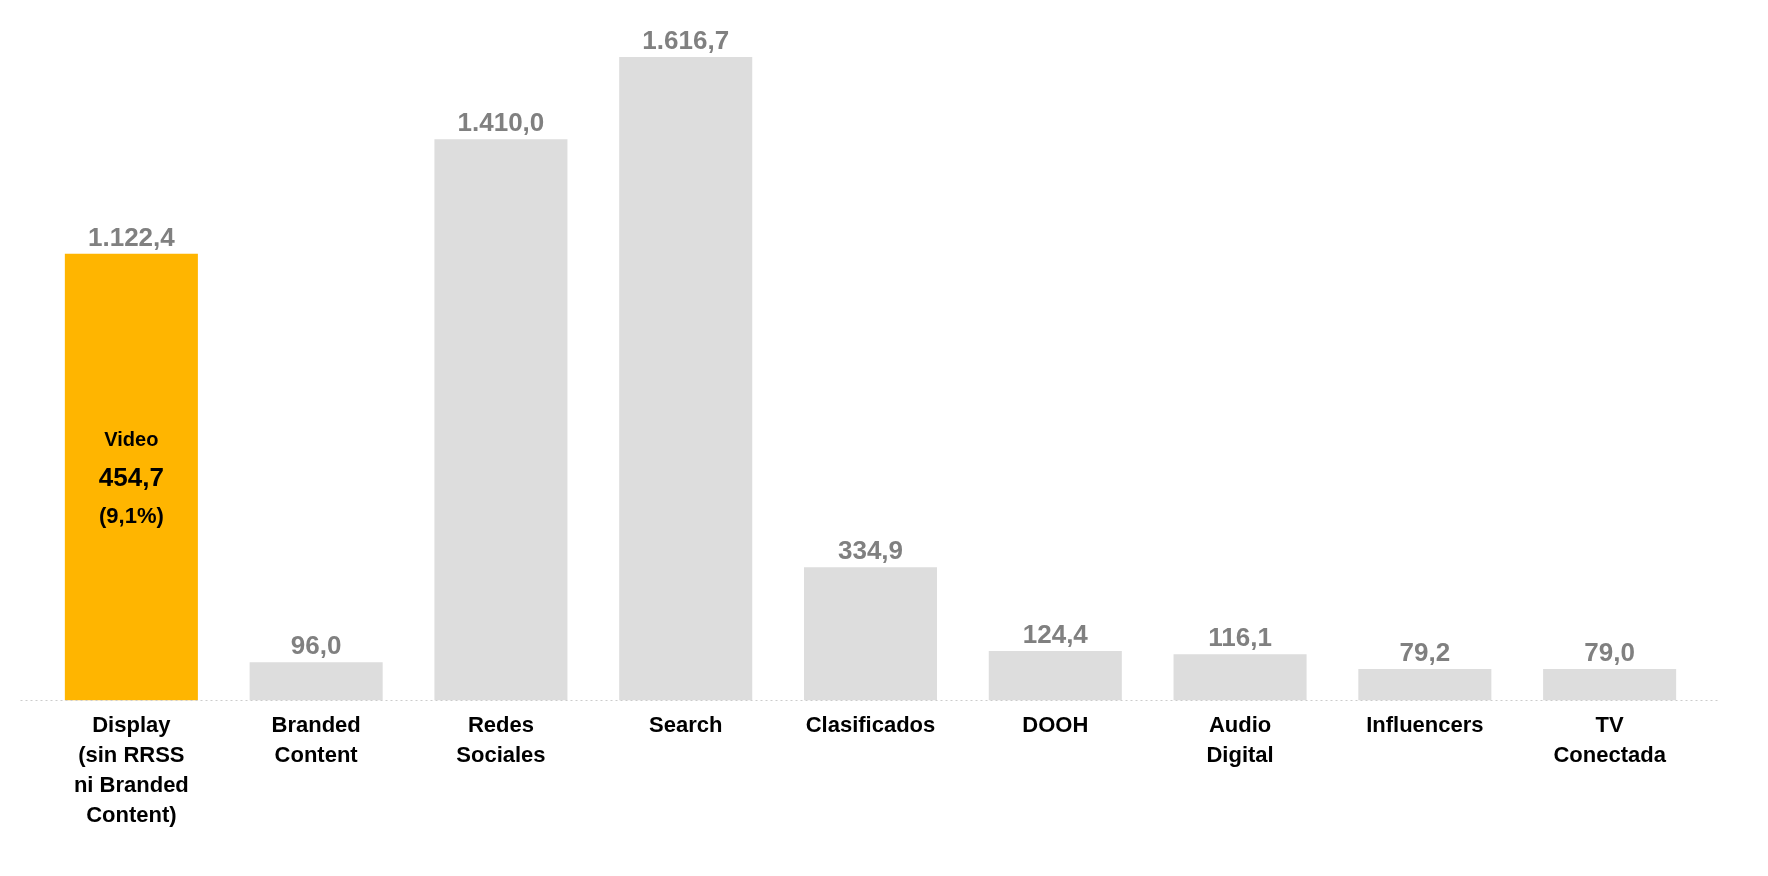 This screenshot has width=1768, height=876. Describe the element at coordinates (1425, 724) in the screenshot. I see `x-tick-label: Influencers` at that location.